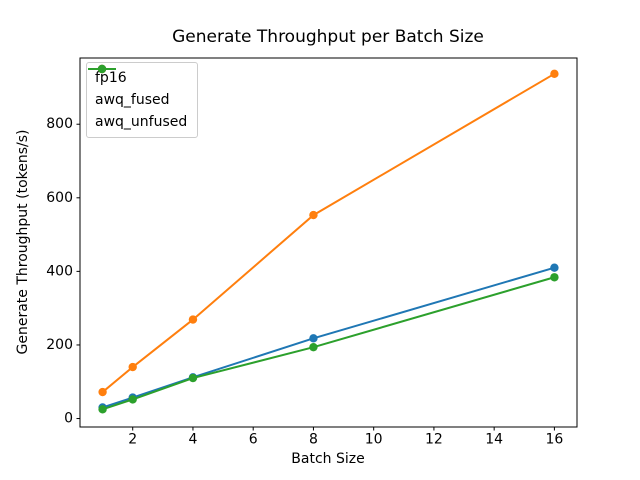 The image size is (640, 480). Describe the element at coordinates (59, 345) in the screenshot. I see `y-tick-label: 200` at that location.